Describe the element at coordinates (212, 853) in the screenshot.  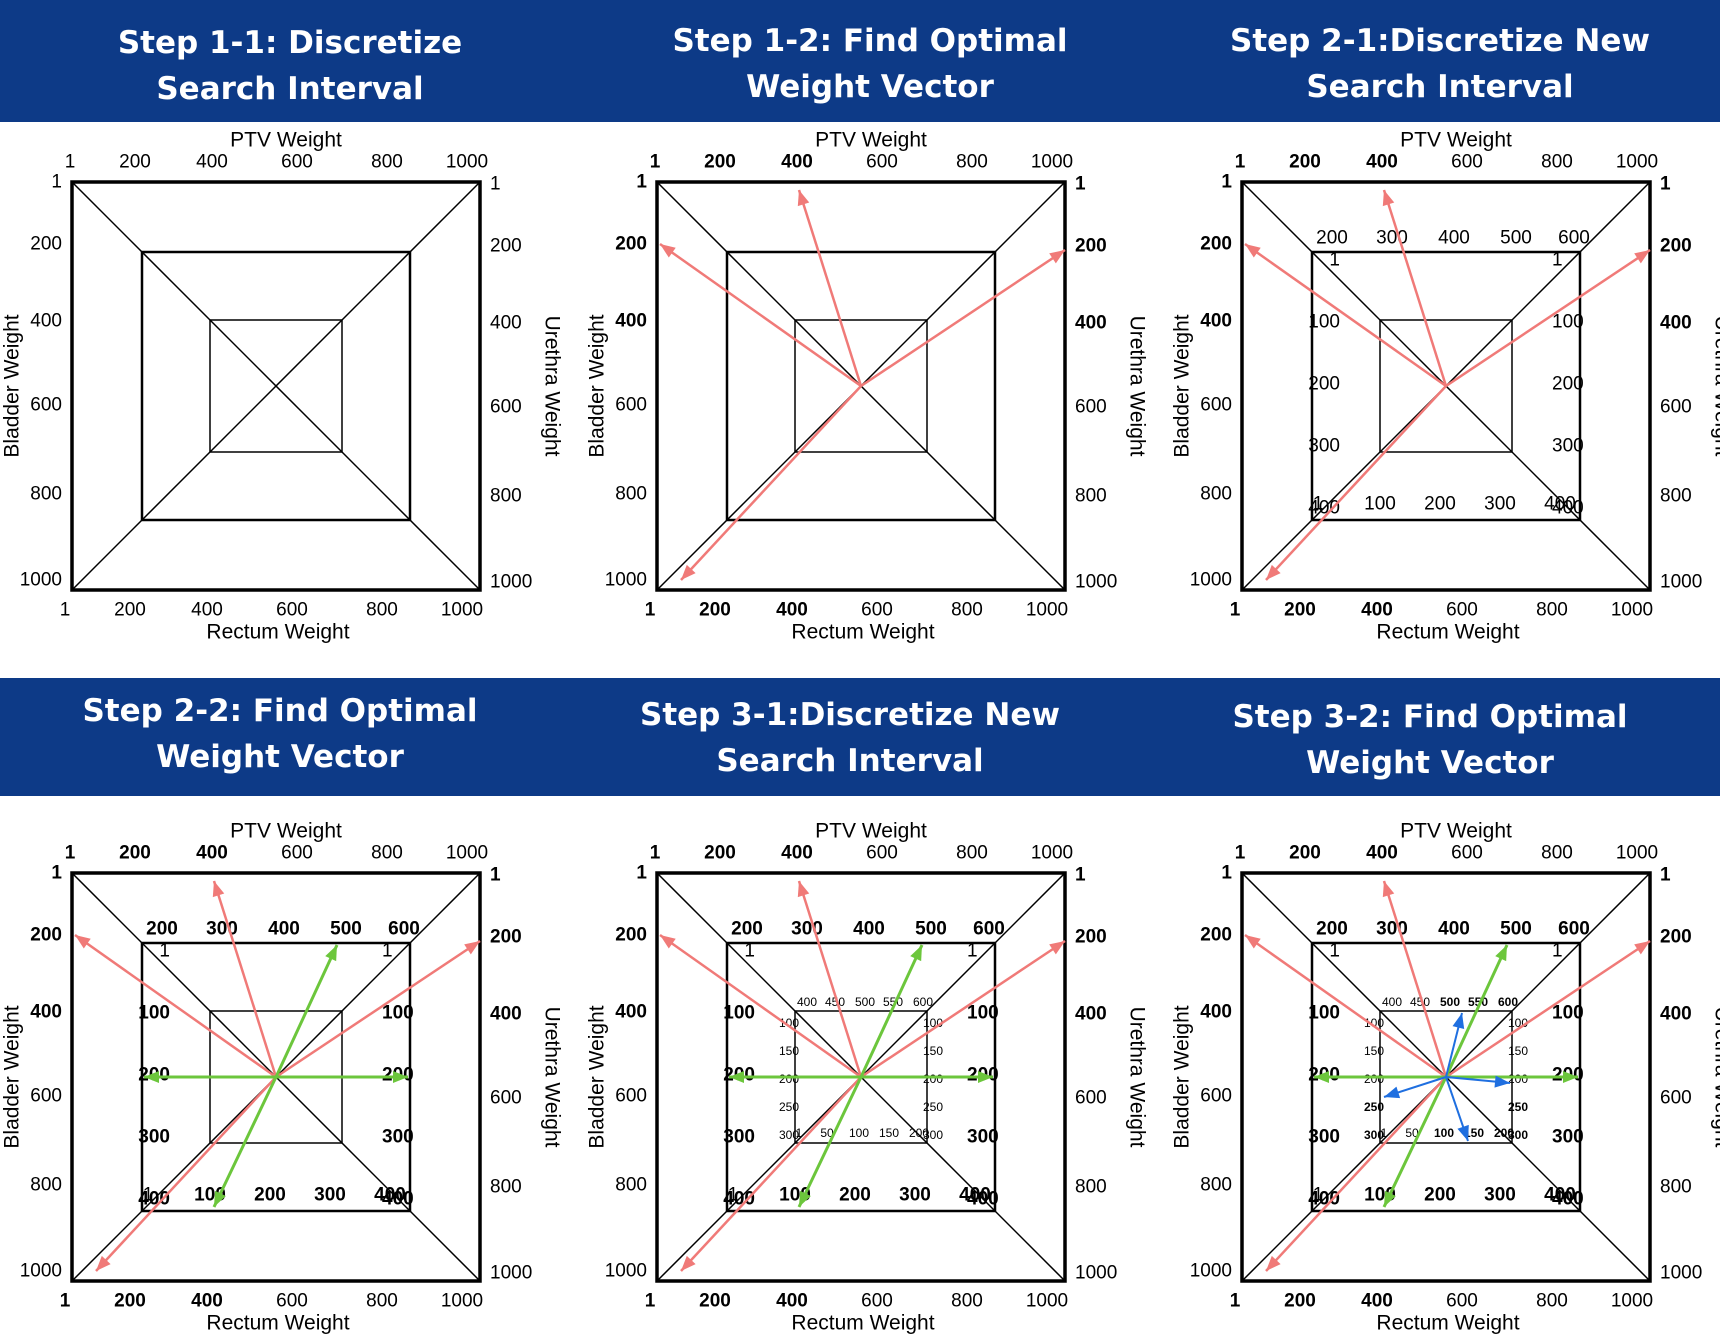
I see `ptv-tick: 400` at that location.